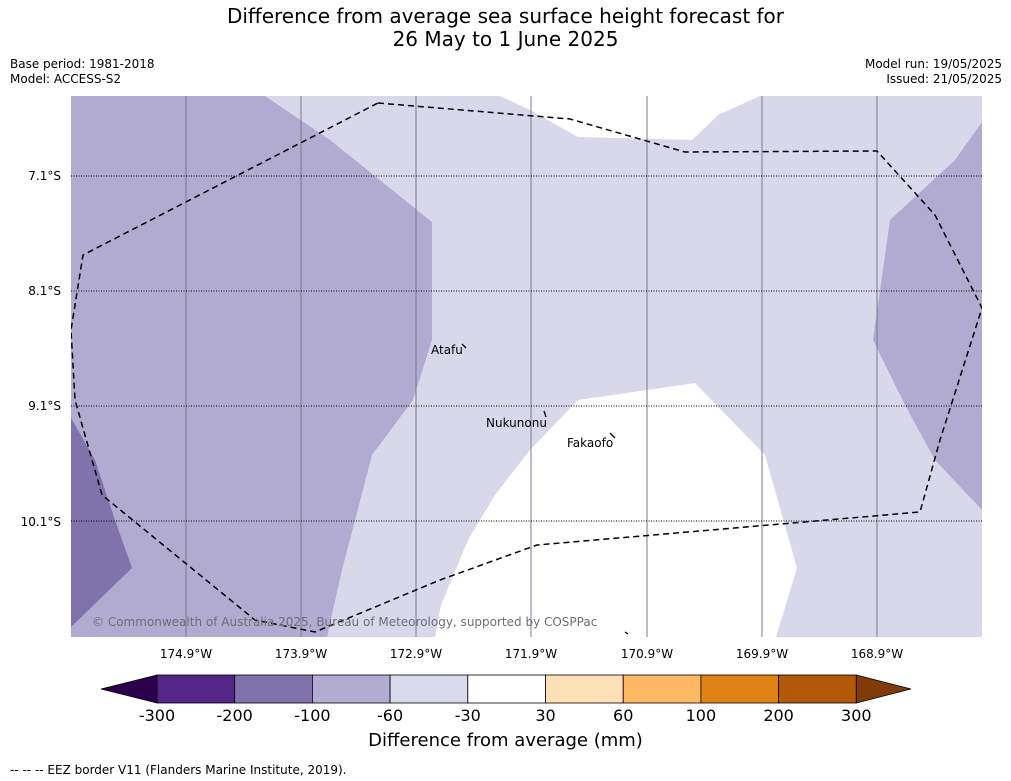 This screenshot has width=1011, height=781. I want to click on place-label-fakaofo: Fakaofo, so click(590, 443).